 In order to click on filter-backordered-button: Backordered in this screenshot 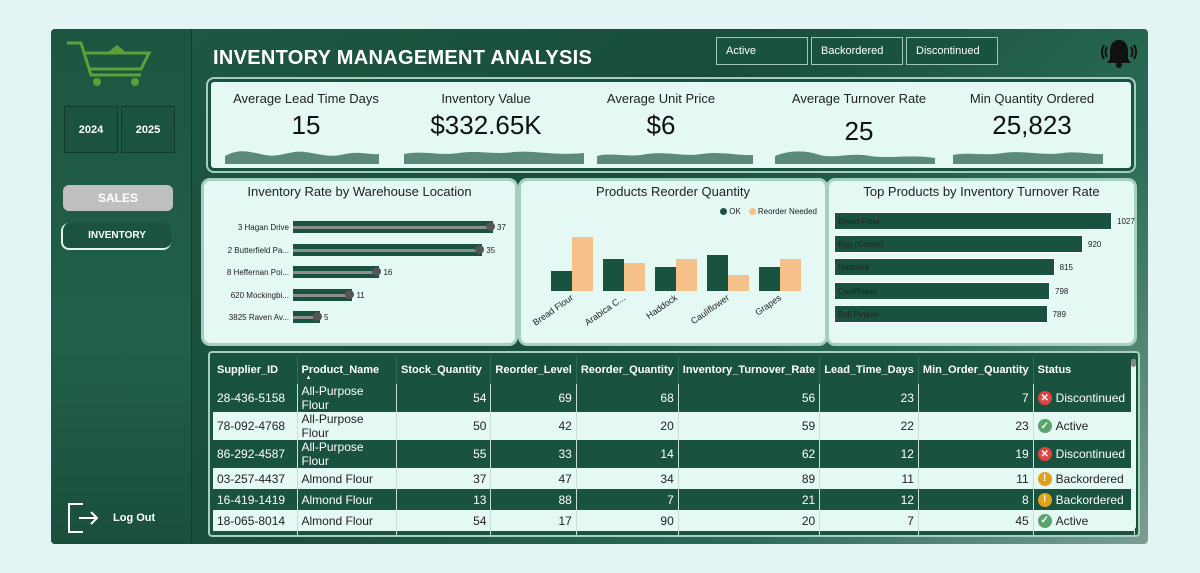, I will do `click(857, 51)`.